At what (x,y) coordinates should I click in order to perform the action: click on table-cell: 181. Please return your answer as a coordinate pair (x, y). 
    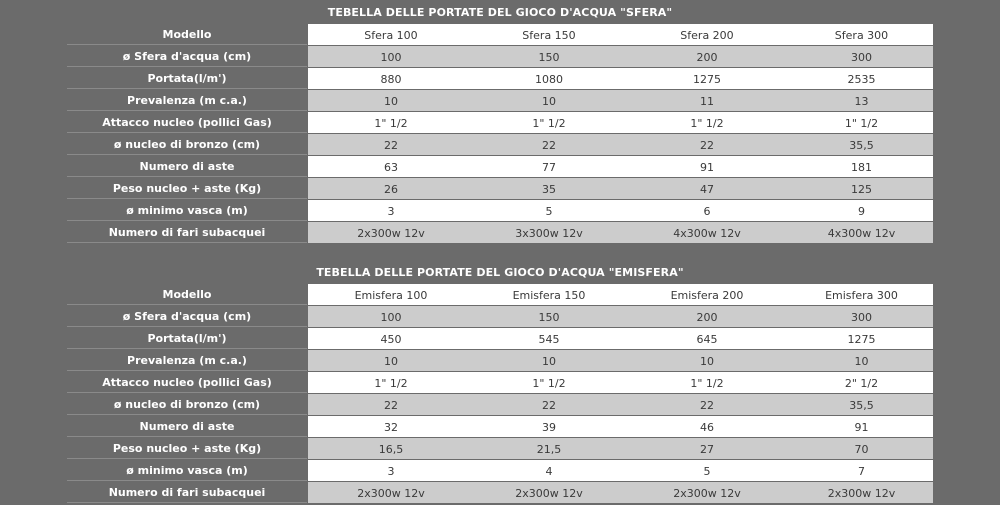
    Looking at the image, I should click on (861, 167).